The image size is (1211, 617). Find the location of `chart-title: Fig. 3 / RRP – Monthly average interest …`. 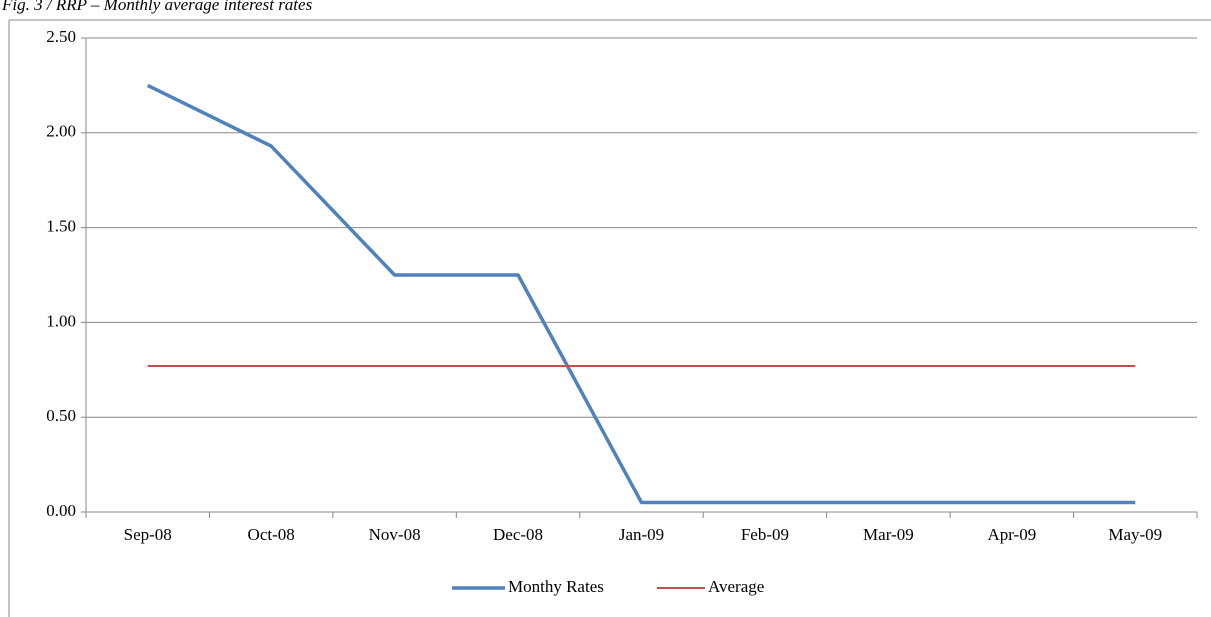

chart-title: Fig. 3 / RRP – Monthly average interest … is located at coordinates (157, 7).